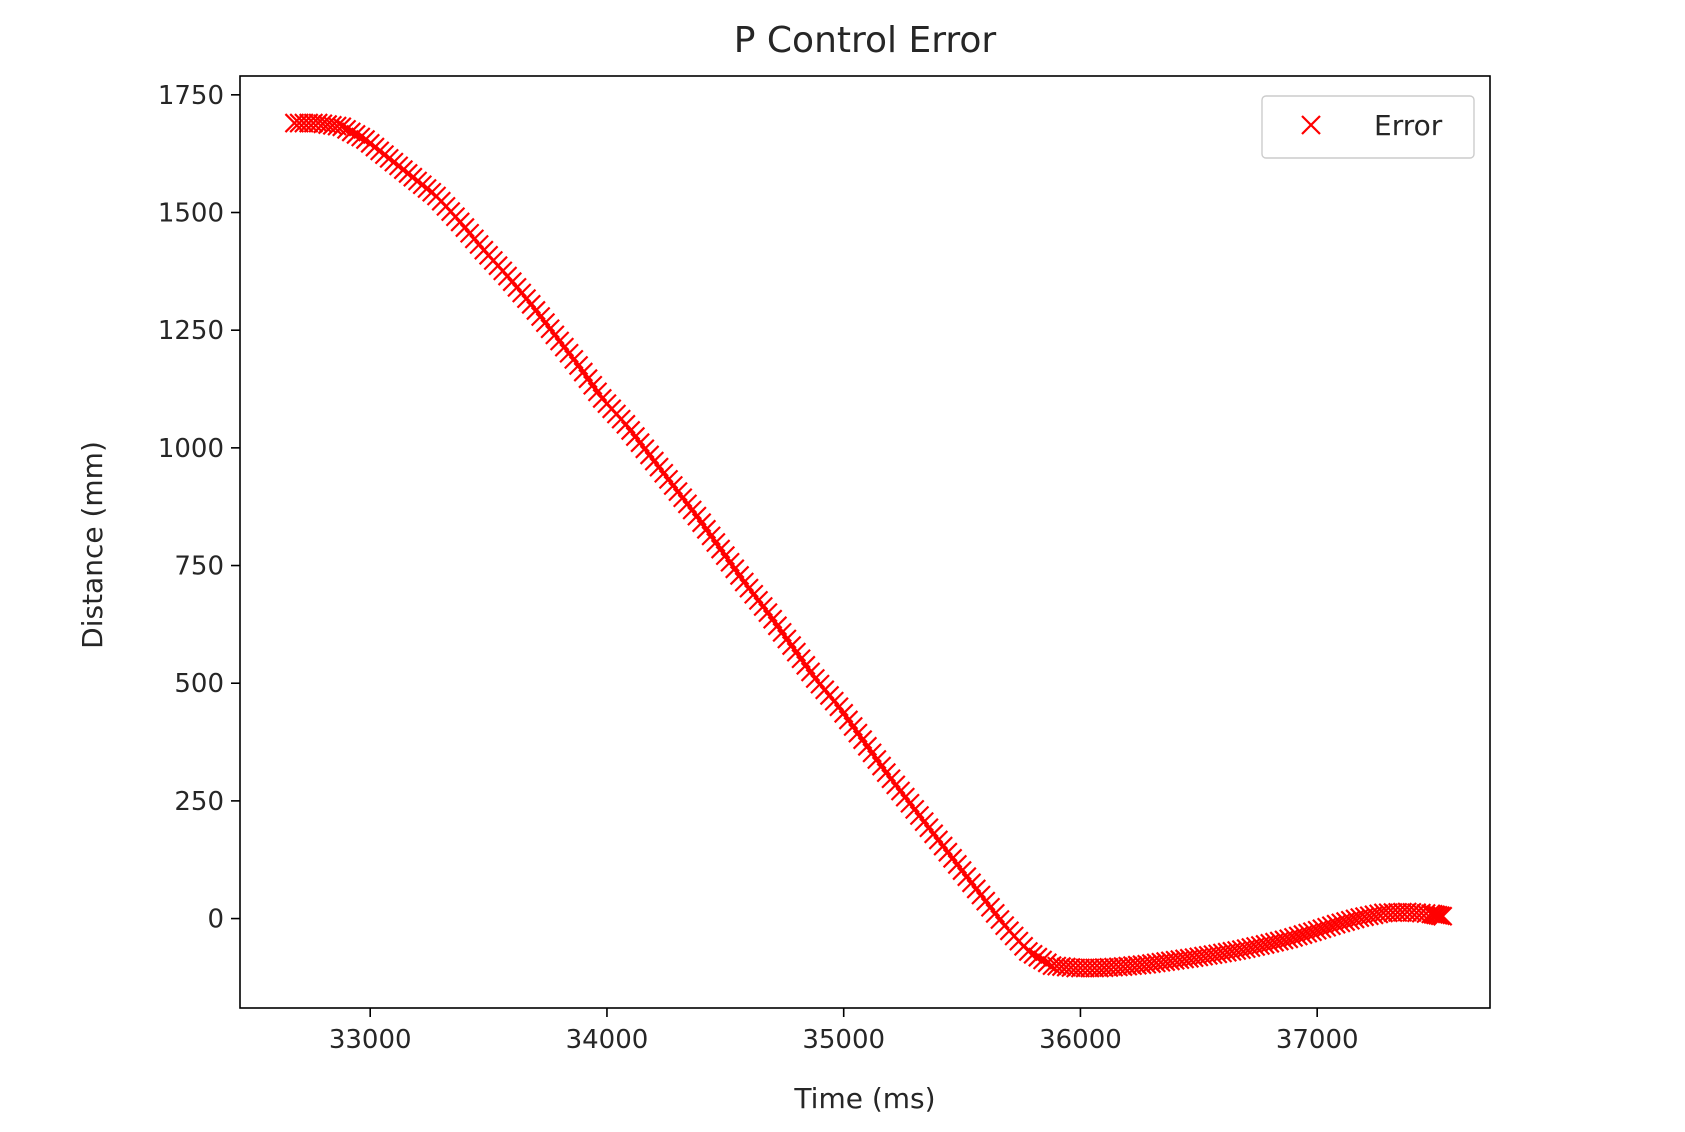 The image size is (1685, 1132). What do you see at coordinates (191, 449) in the screenshot?
I see `y-tick-label: 1000` at bounding box center [191, 449].